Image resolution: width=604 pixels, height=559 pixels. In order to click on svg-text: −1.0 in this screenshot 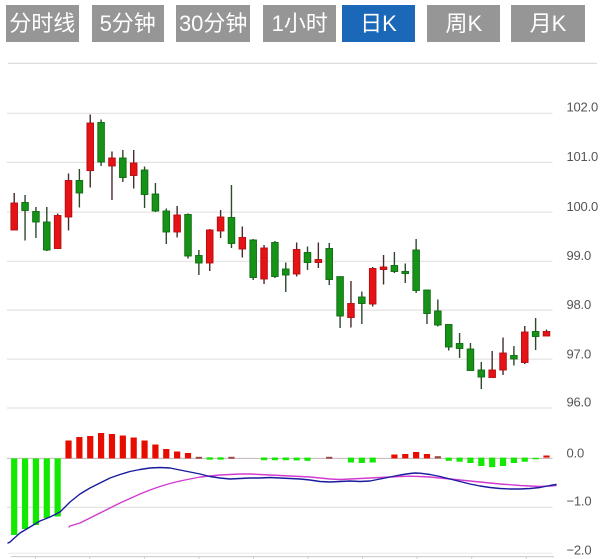, I will do `click(579, 501)`.